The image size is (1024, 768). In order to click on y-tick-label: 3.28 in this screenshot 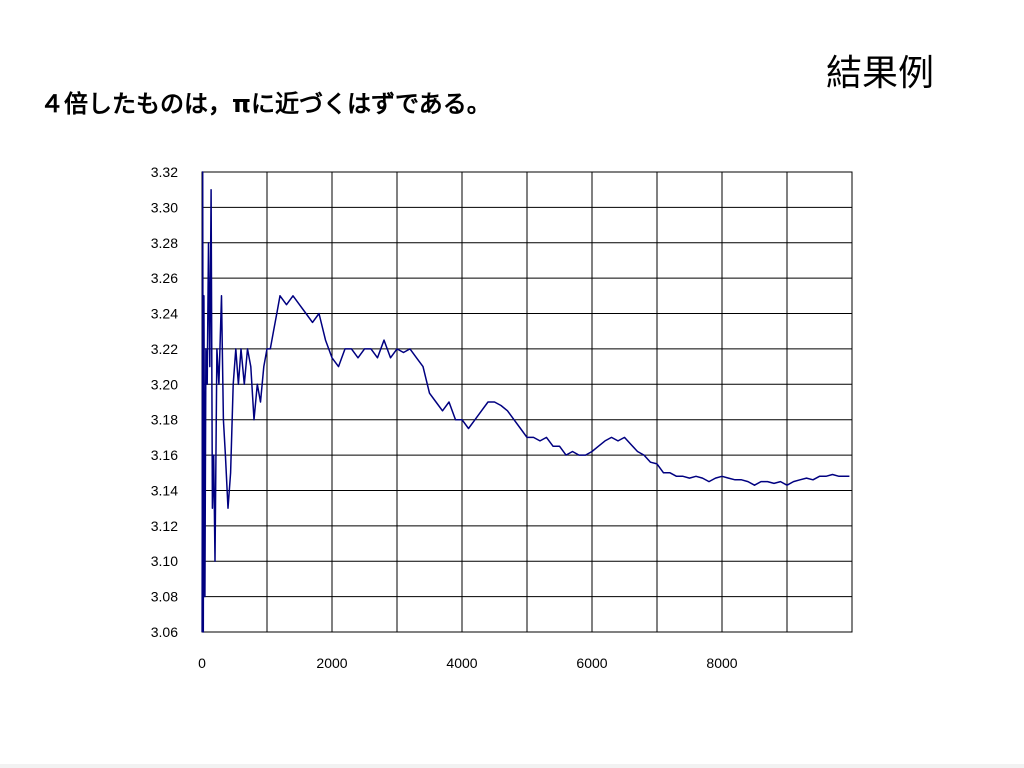, I will do `click(164, 243)`.